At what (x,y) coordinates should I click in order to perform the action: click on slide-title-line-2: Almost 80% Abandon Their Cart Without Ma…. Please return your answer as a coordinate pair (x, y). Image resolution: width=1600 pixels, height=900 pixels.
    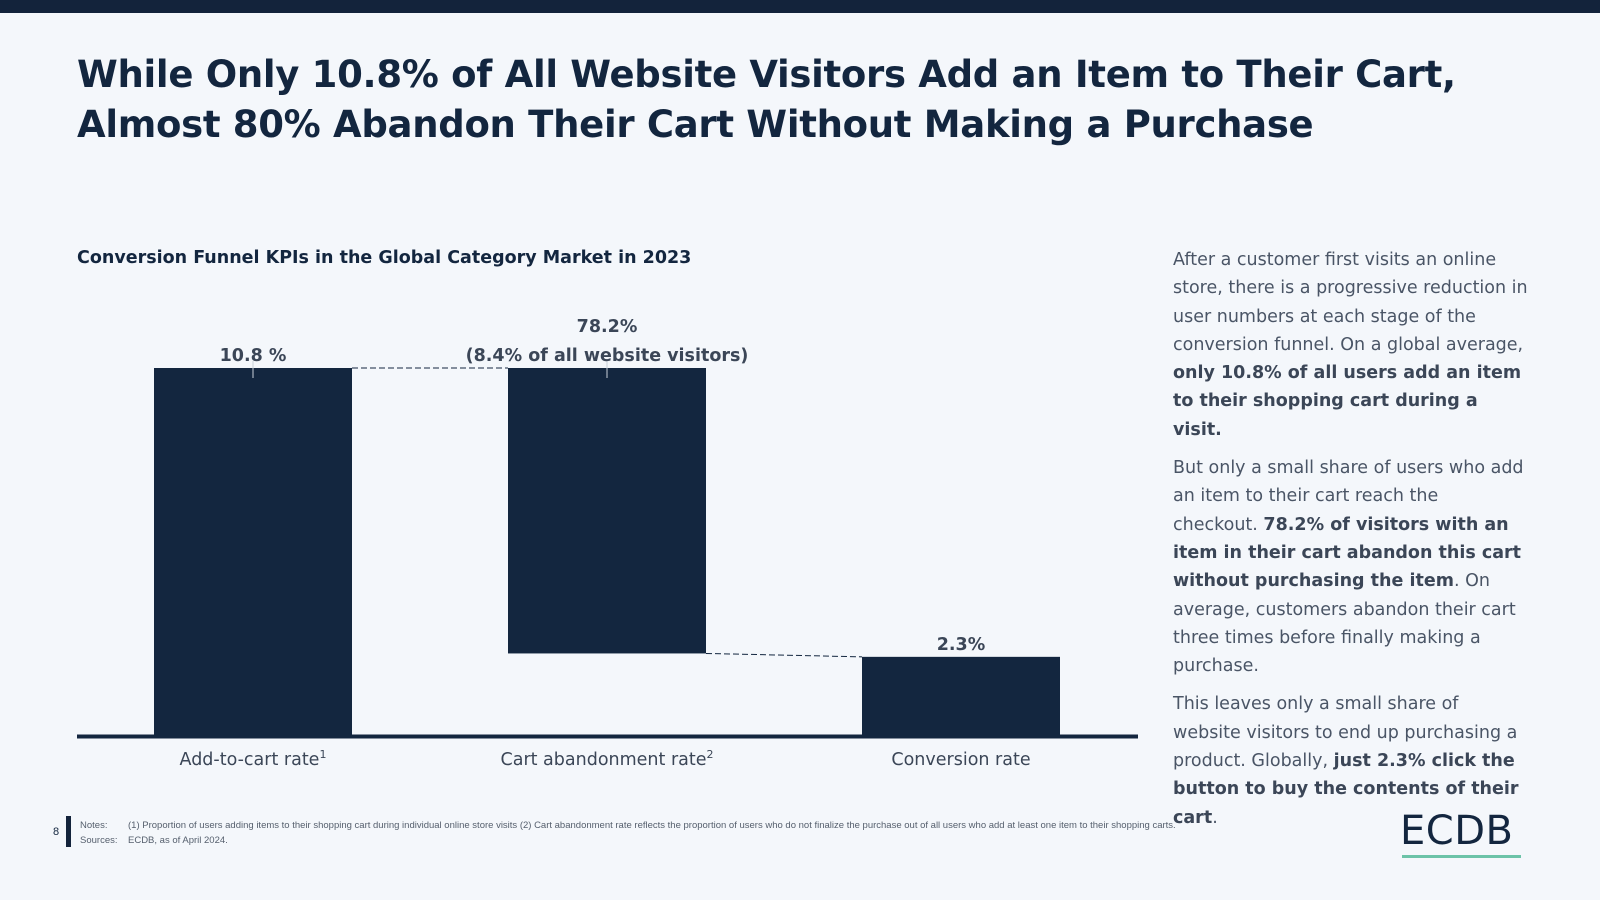
    Looking at the image, I should click on (695, 124).